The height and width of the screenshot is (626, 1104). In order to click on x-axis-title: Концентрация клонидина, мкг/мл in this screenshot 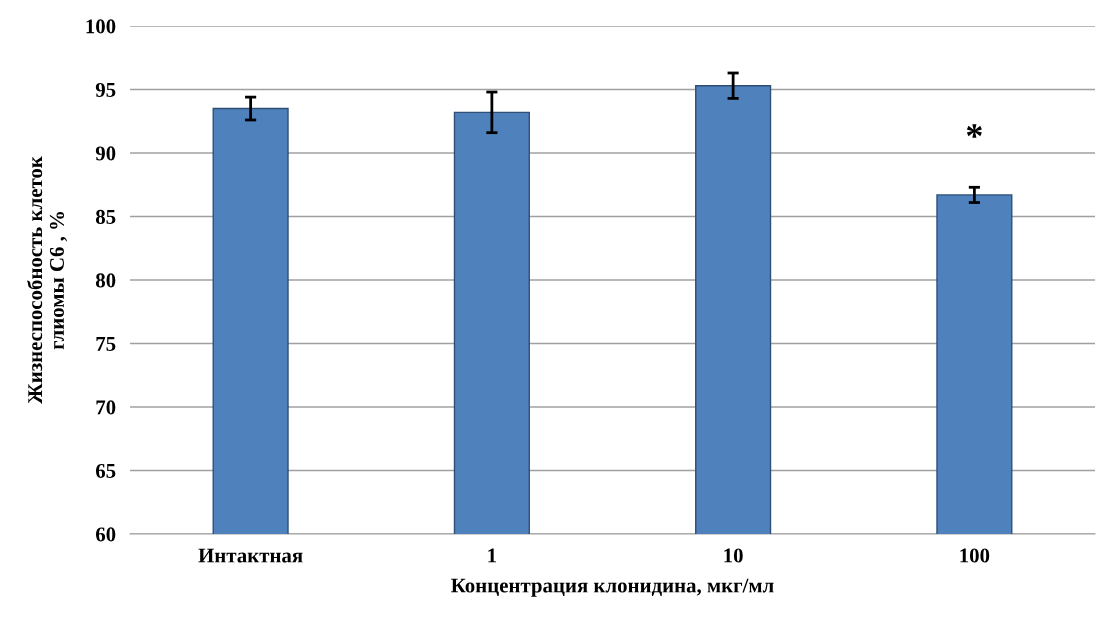, I will do `click(612, 587)`.